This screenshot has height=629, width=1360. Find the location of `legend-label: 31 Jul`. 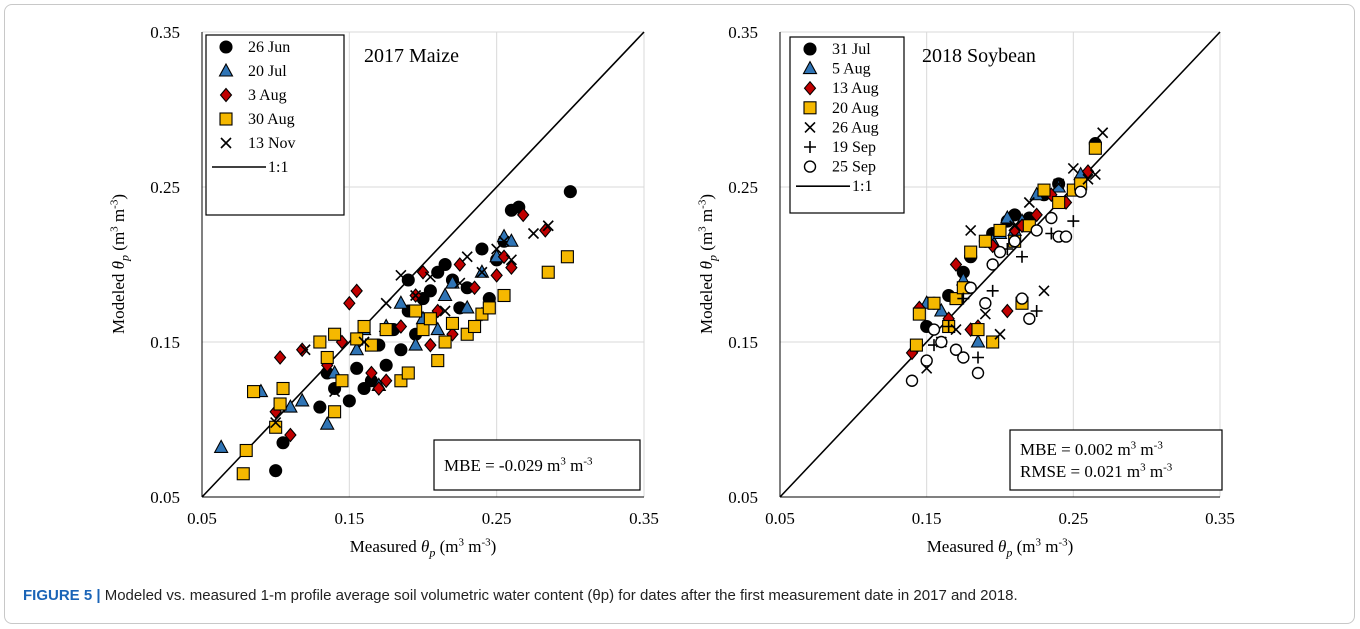

legend-label: 31 Jul is located at coordinates (851, 49).